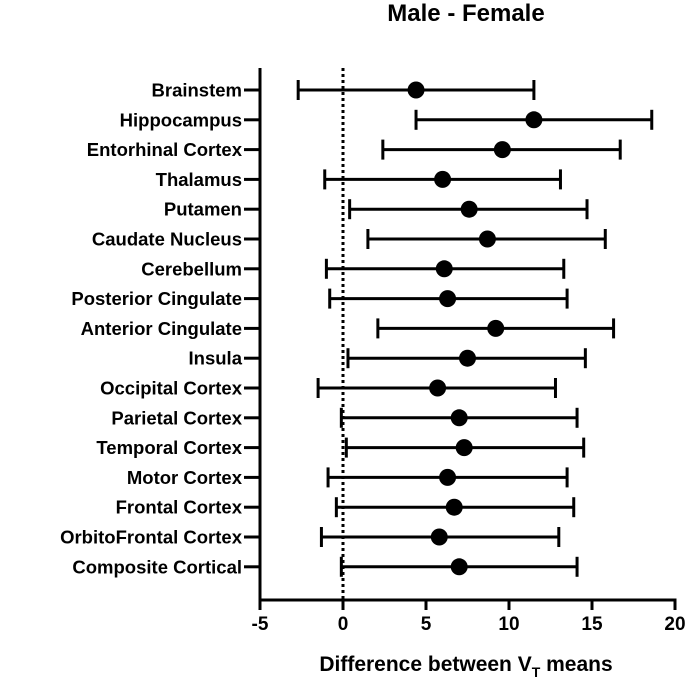 This screenshot has width=685, height=679. What do you see at coordinates (310, 537) in the screenshot?
I see `forest-row: OrbitoFrontal Cortex` at bounding box center [310, 537].